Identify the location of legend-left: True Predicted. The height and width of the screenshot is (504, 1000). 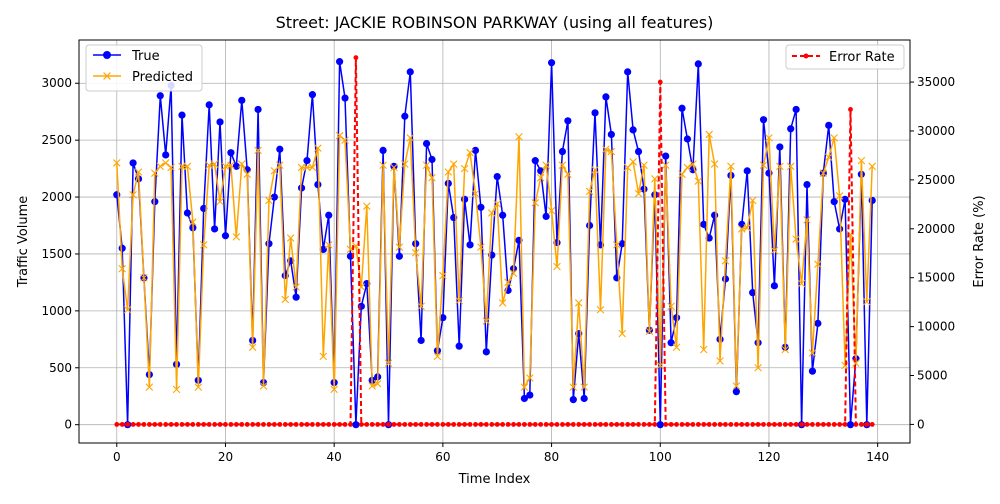
(144, 68).